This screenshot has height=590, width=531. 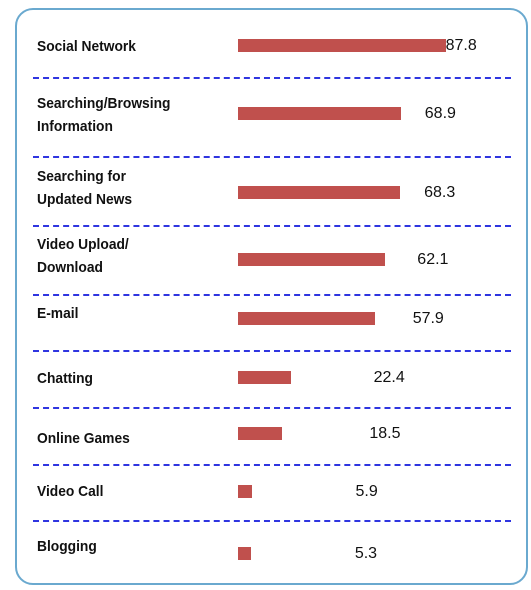 I want to click on value-label: 22.4, so click(x=389, y=377).